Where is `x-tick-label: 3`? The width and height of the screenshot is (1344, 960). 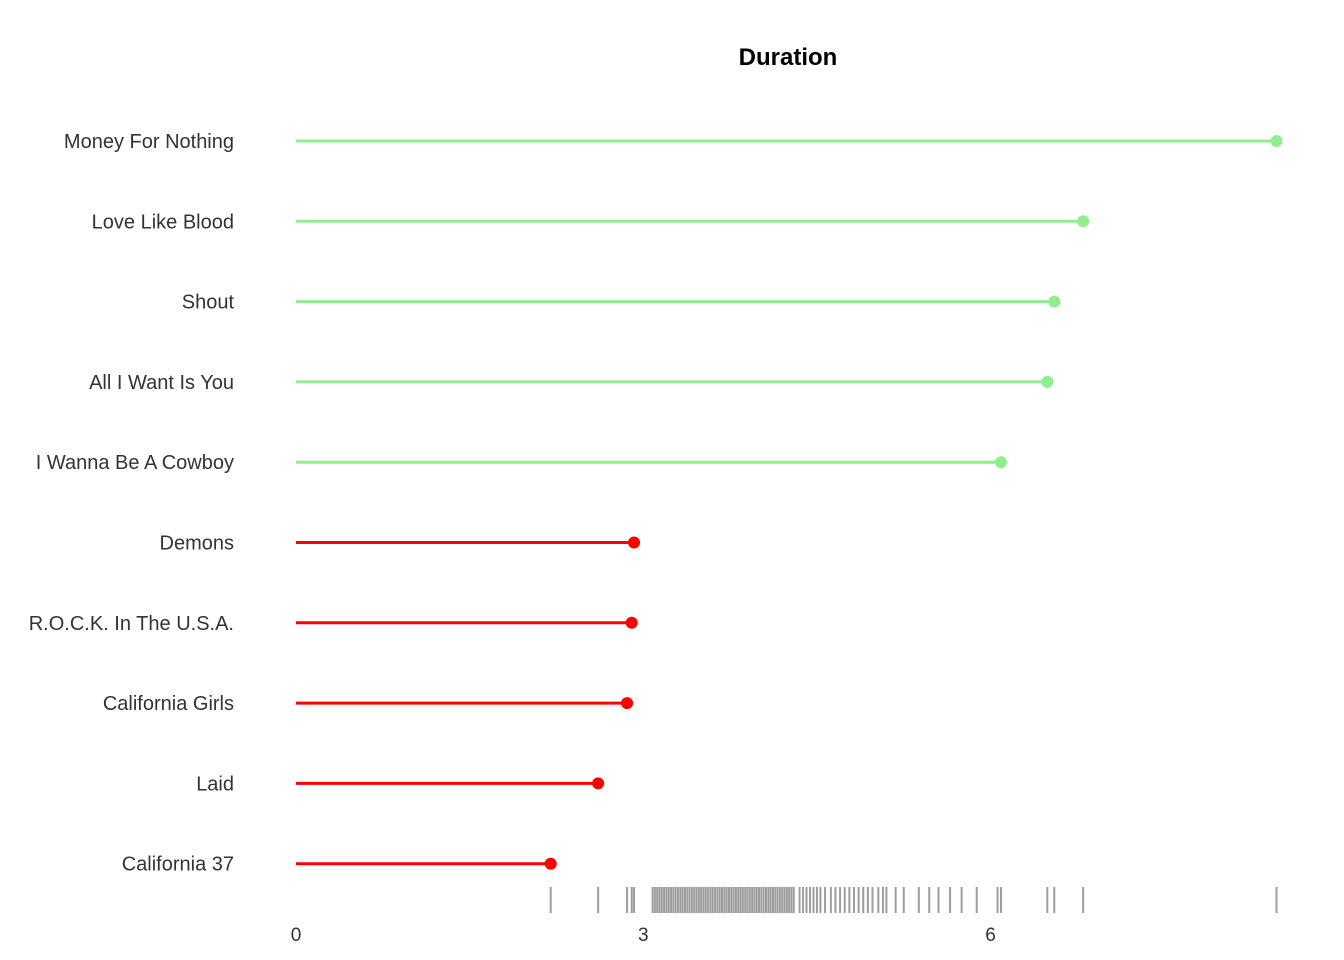
x-tick-label: 3 is located at coordinates (643, 935).